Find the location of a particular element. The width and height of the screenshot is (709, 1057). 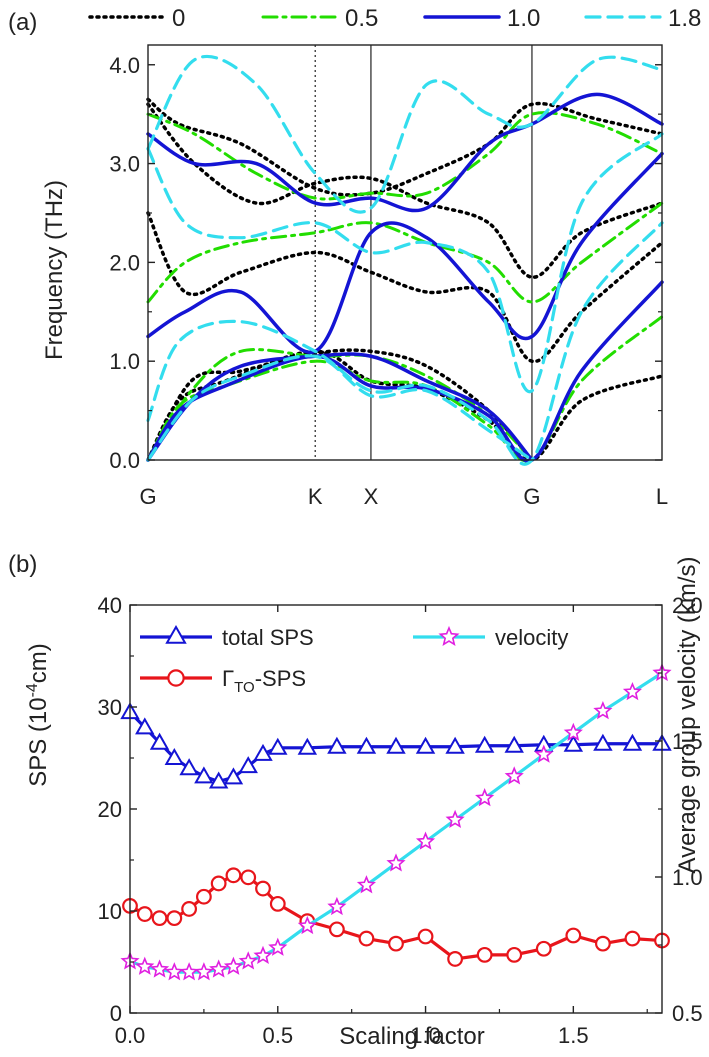

y2-tick-label: 1.5 is located at coordinates (687, 741).